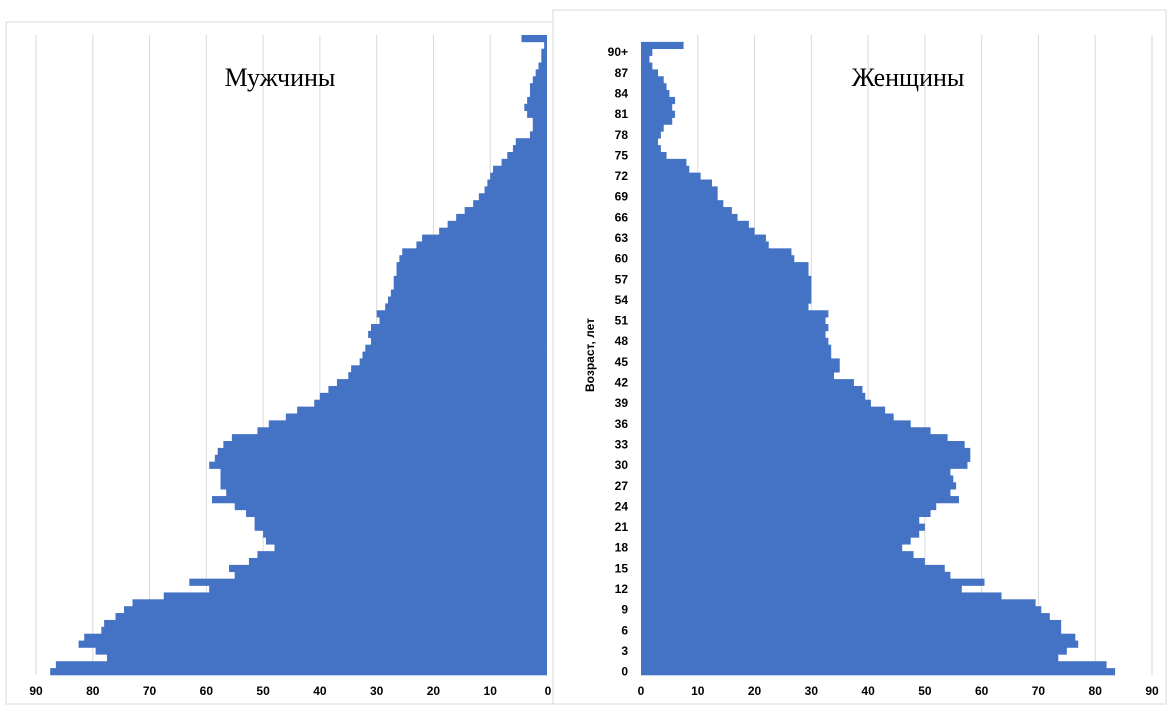 The height and width of the screenshot is (707, 1169). What do you see at coordinates (622, 383) in the screenshot?
I see `age-tick-label: 42` at bounding box center [622, 383].